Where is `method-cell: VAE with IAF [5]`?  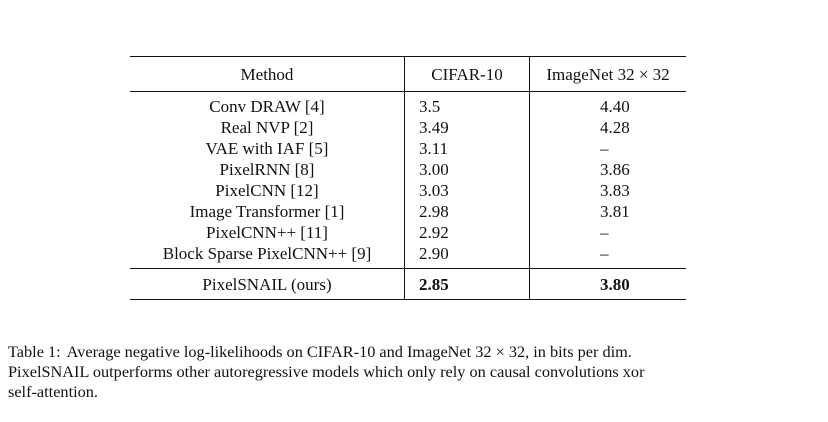
method-cell: VAE with IAF [5] is located at coordinates (267, 148).